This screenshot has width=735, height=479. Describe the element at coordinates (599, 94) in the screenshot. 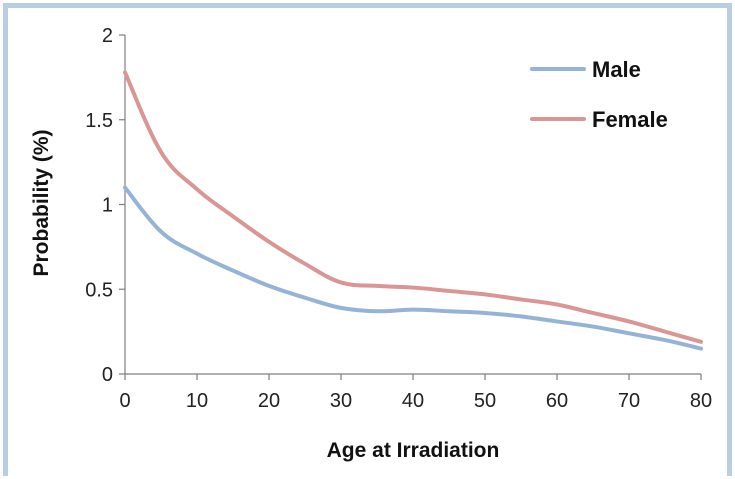

I see `legend: Male Female` at that location.